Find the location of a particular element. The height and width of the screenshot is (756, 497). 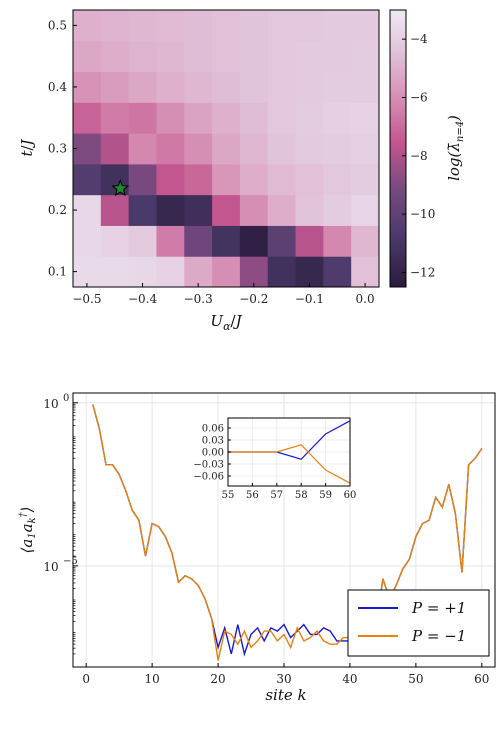

heatmap-x-tick-label: −0.2 is located at coordinates (253, 299).